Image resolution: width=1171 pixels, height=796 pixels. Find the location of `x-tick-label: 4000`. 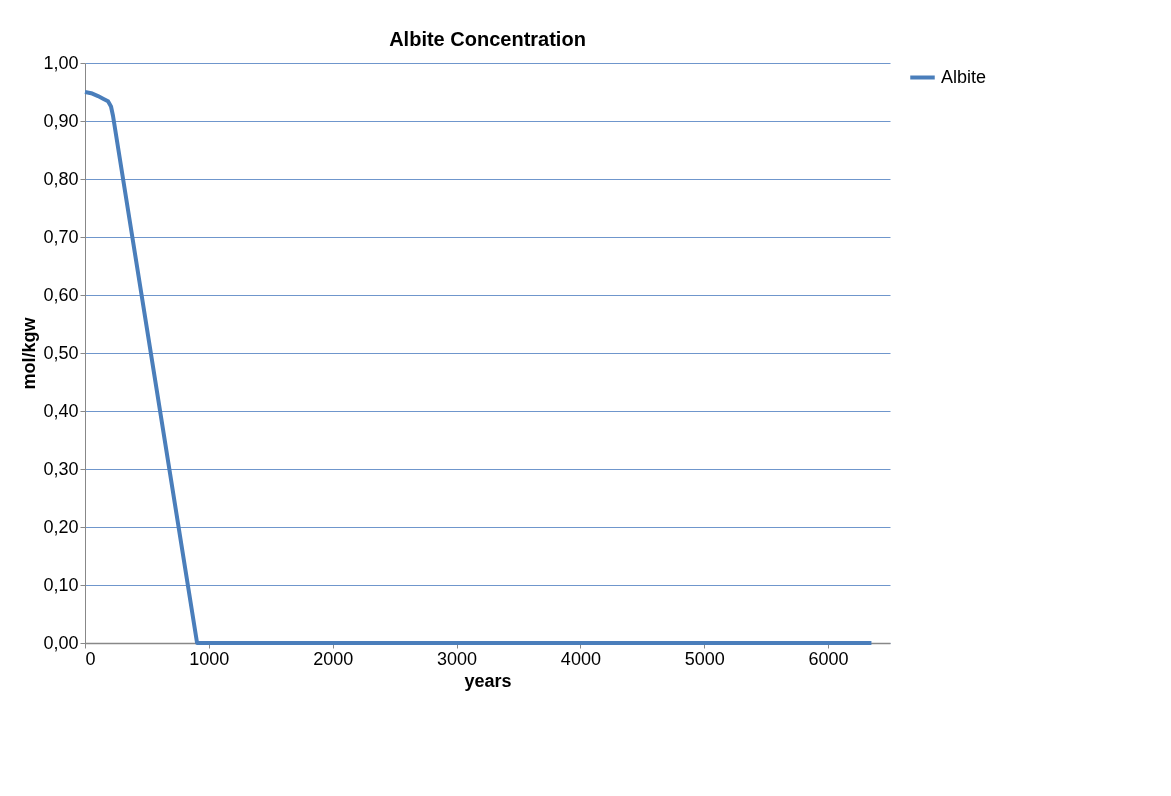

x-tick-label: 4000 is located at coordinates (580, 658).